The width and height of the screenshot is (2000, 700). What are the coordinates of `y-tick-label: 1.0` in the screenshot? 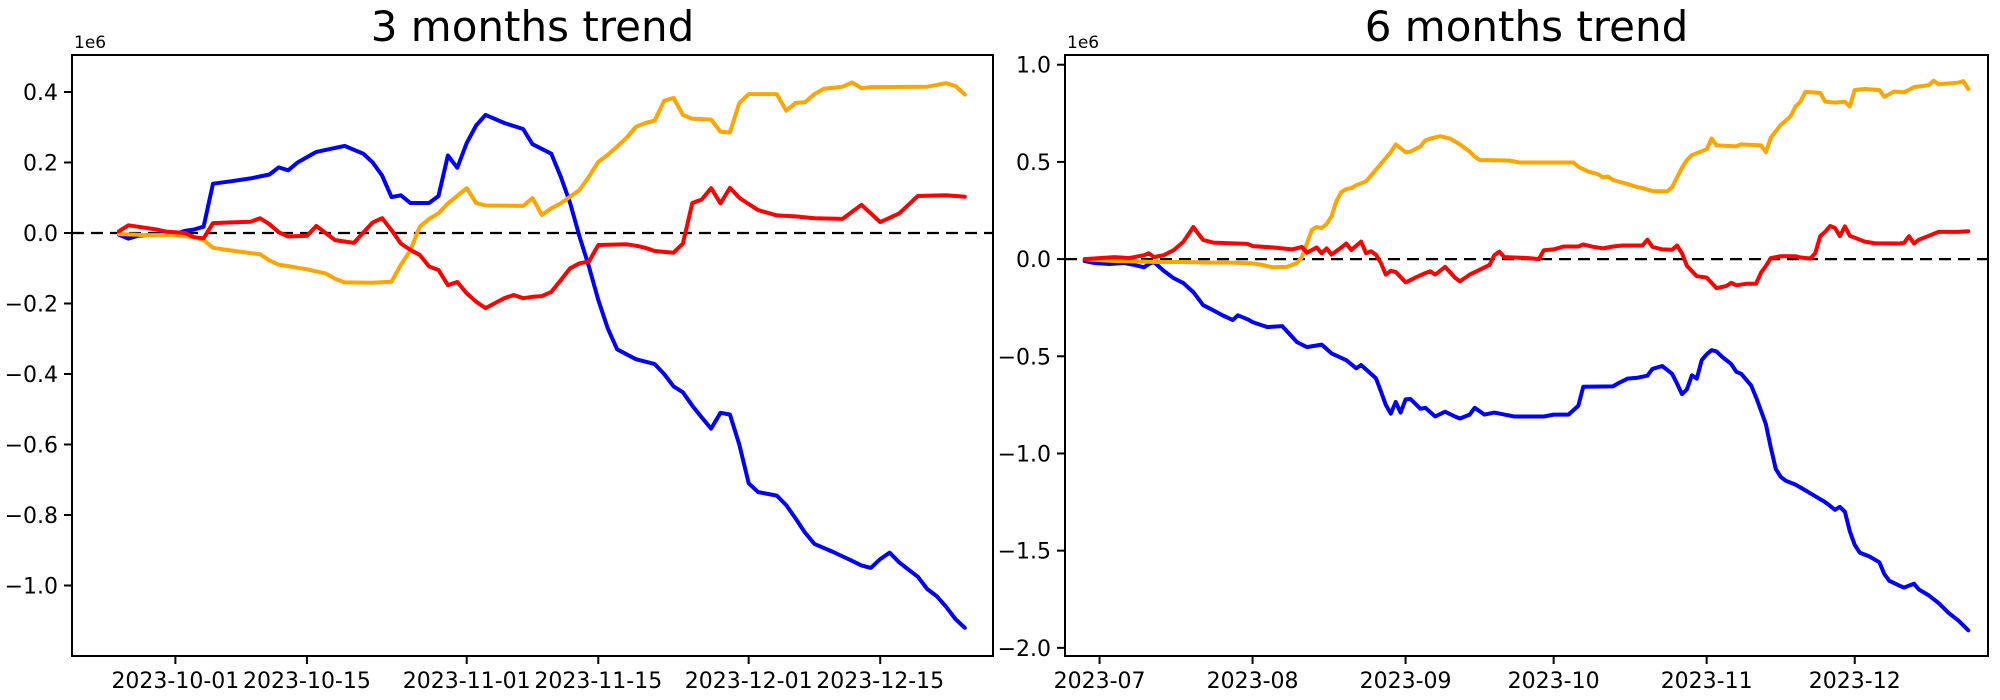 It's located at (1033, 66).